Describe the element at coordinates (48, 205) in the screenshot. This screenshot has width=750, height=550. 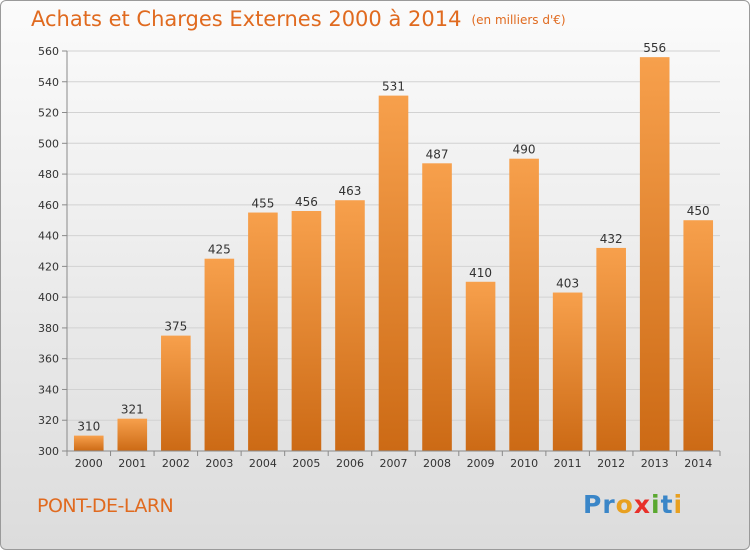
I see `y-tick-label: 460` at that location.